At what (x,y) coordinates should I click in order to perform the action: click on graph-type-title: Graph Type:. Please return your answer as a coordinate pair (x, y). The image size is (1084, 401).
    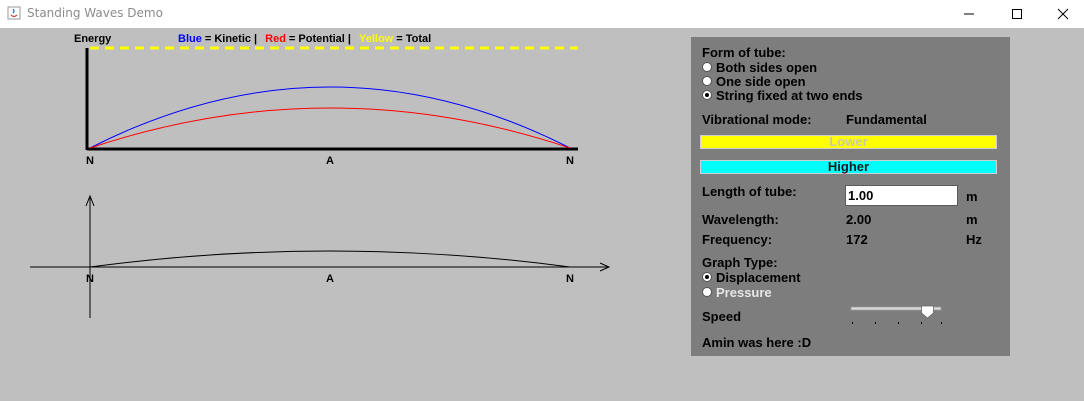
    Looking at the image, I should click on (740, 262).